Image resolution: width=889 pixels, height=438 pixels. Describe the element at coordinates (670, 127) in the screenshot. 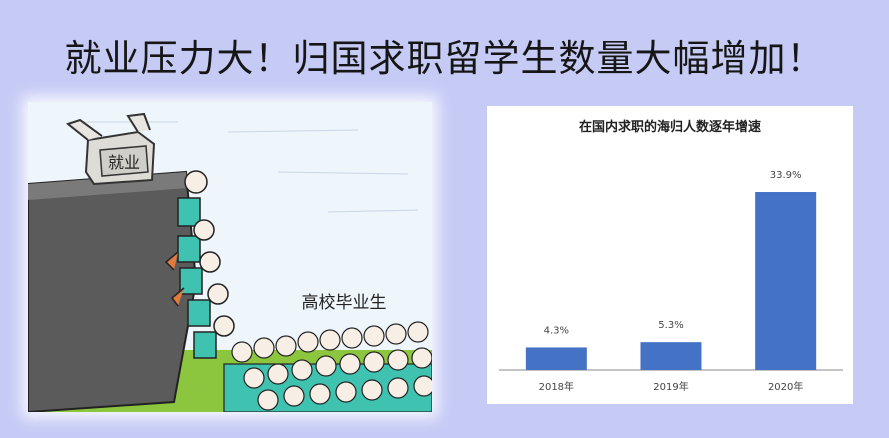

I see `chart-title: 在国内求职的海归人数逐年增速` at that location.